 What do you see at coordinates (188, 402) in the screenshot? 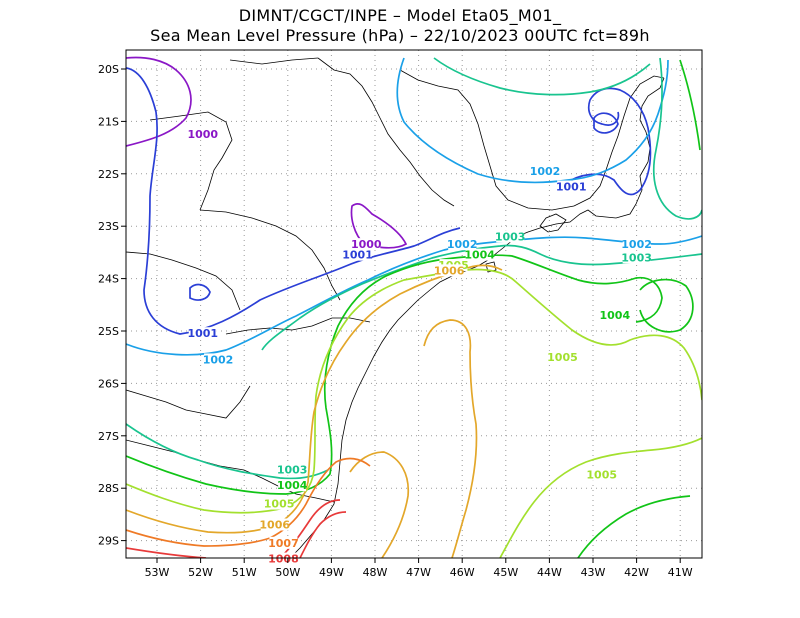
I see `country-border-paraguay` at bounding box center [188, 402].